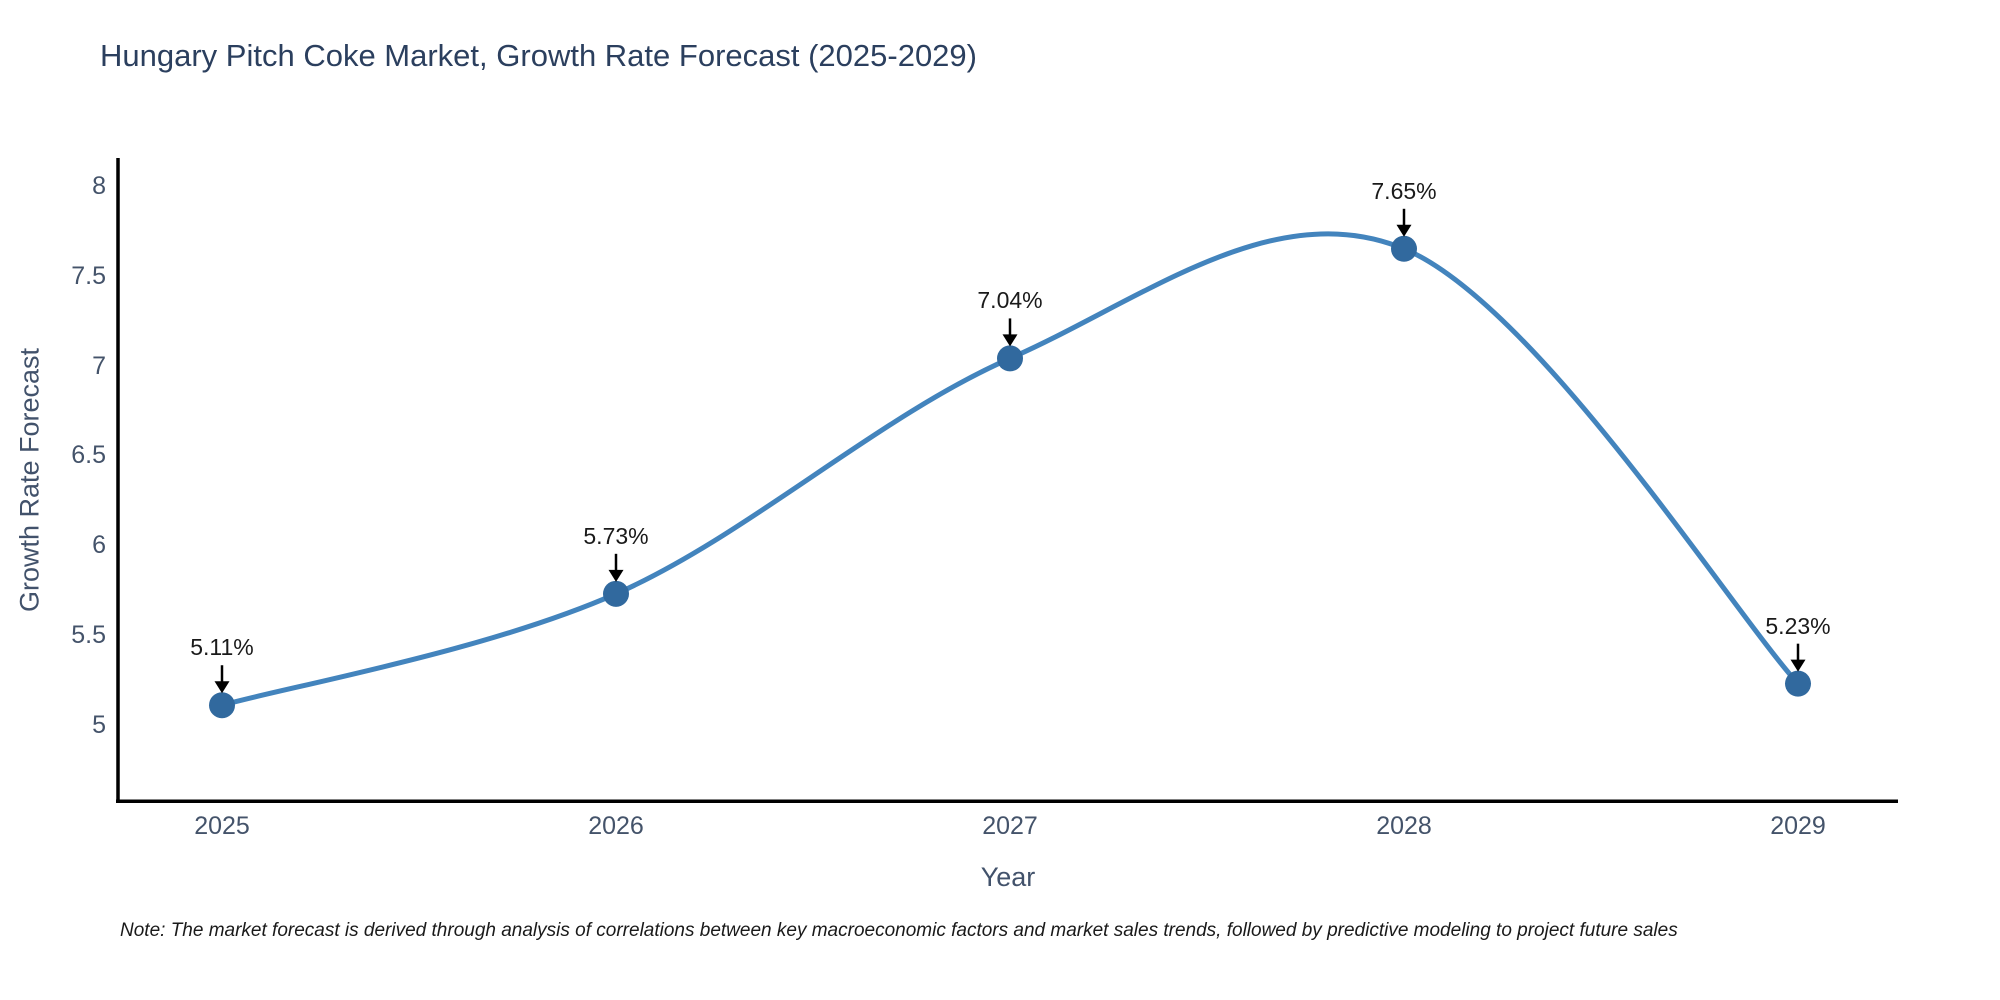 This screenshot has width=2000, height=1000. Describe the element at coordinates (1010, 826) in the screenshot. I see `x-tick-label: 2027` at that location.